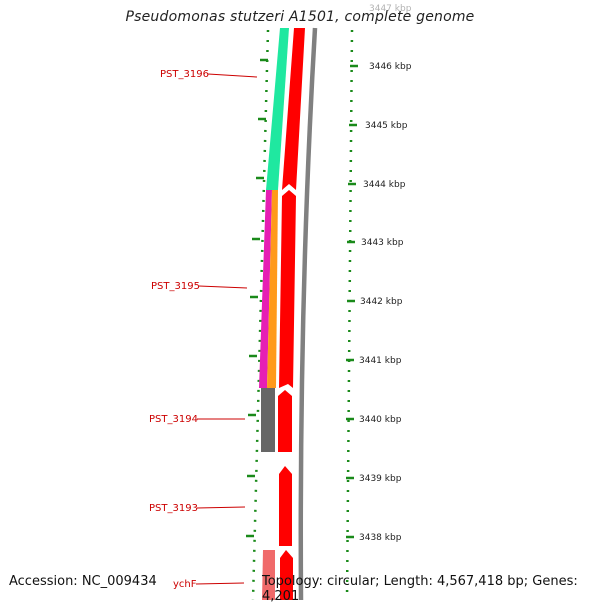 The width and height of the screenshot is (600, 604). I want to click on gene-pst3195-cog-block-magenta, so click(265, 289).